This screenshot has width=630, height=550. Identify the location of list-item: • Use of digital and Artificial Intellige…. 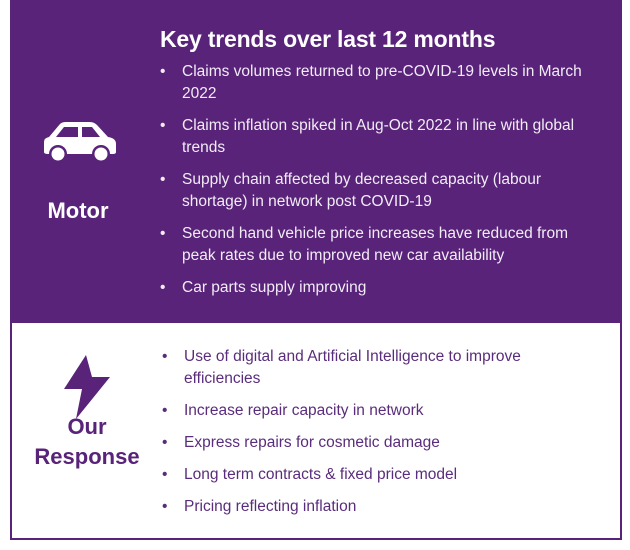
(378, 368).